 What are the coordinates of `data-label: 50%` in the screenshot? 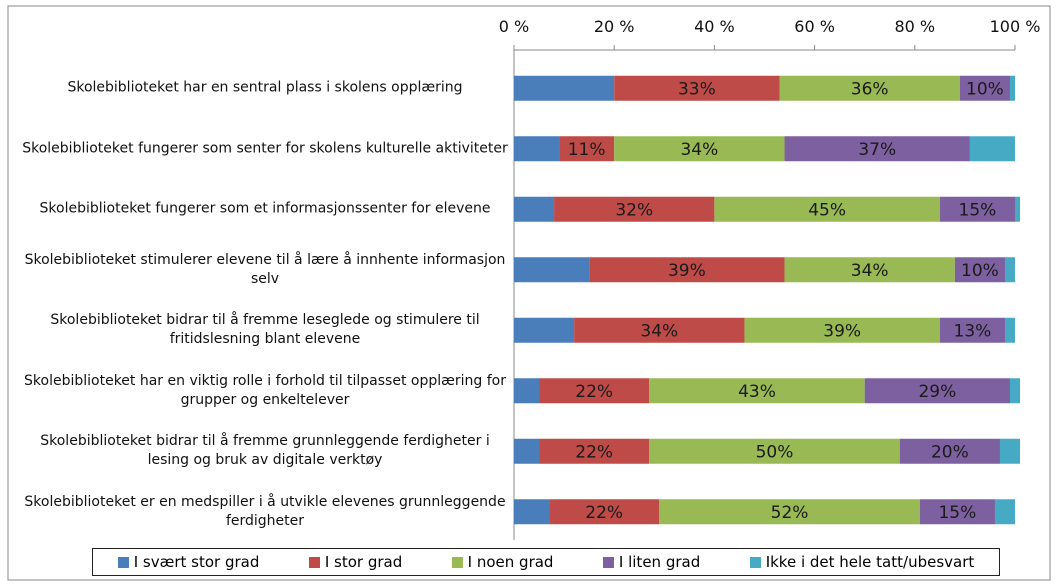 It's located at (775, 452).